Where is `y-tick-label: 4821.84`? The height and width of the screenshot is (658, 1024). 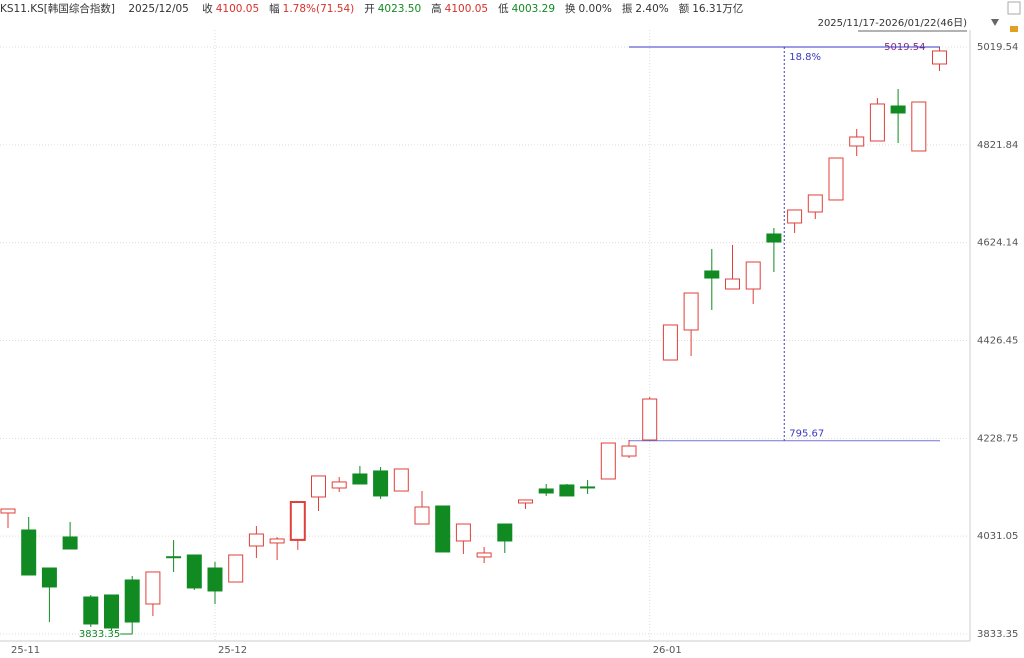 y-tick-label: 4821.84 is located at coordinates (997, 145).